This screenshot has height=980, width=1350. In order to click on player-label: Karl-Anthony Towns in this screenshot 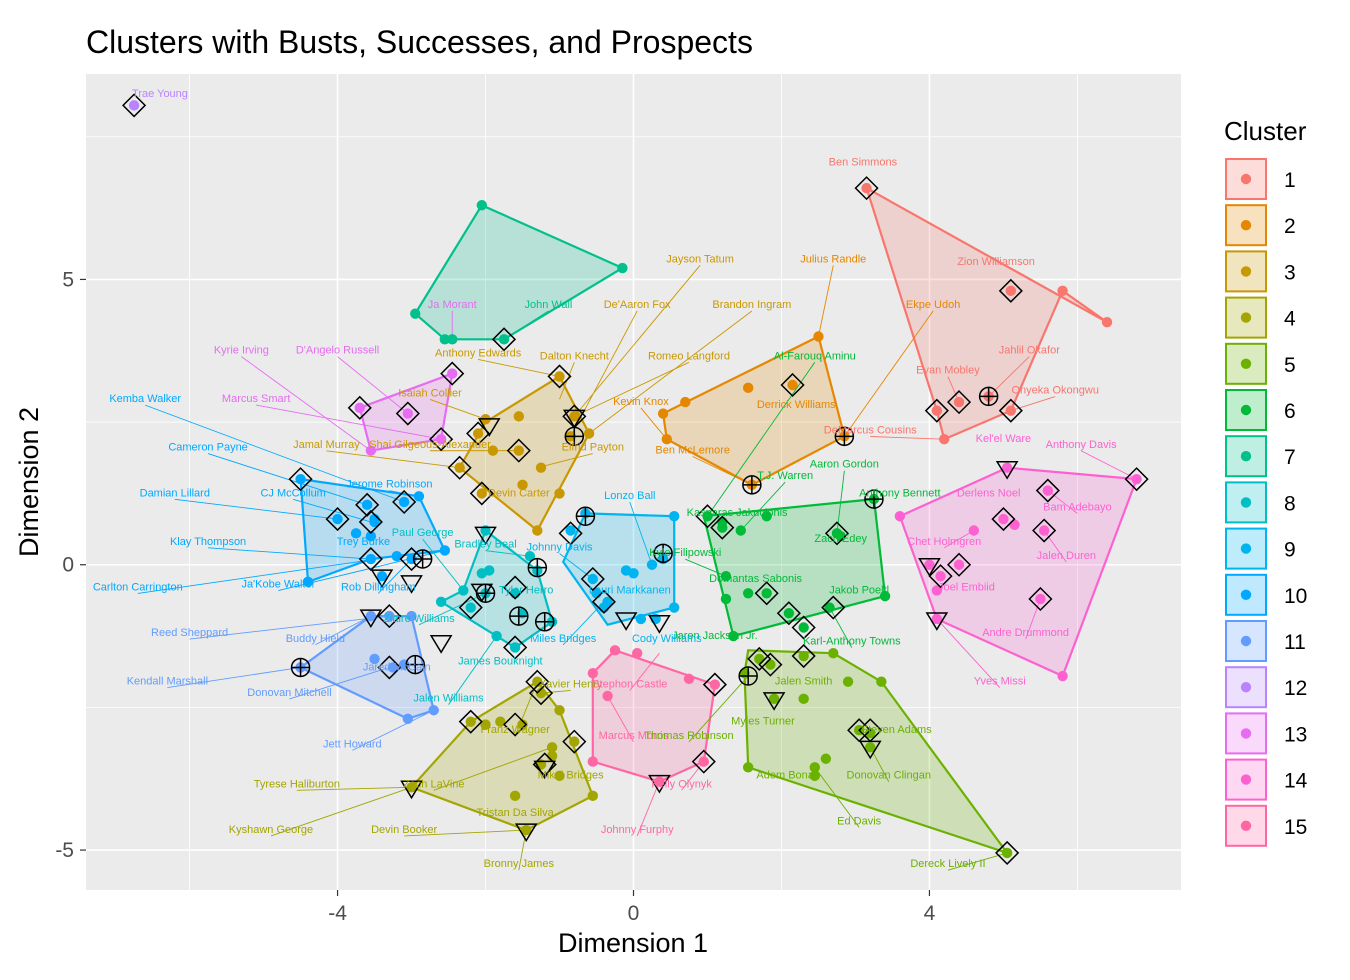, I will do `click(852, 642)`.